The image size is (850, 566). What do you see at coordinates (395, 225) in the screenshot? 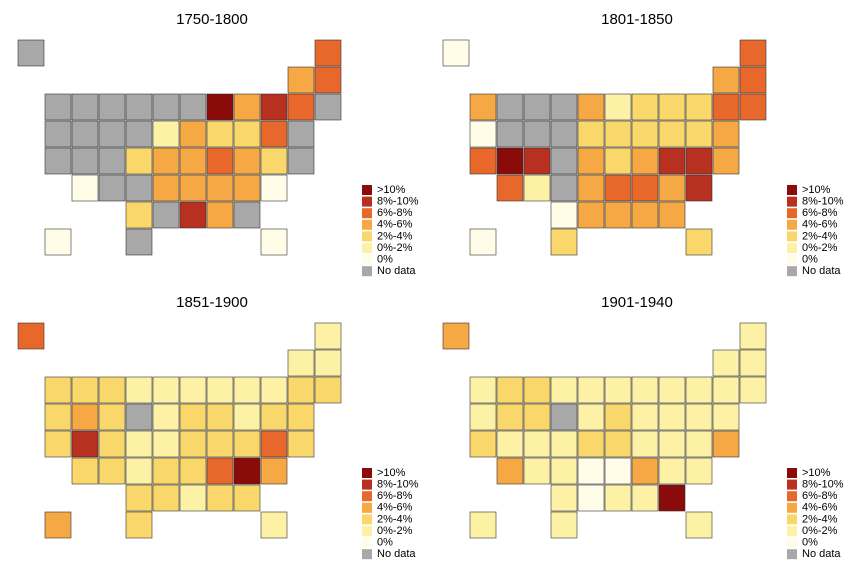
I see `legend-label: 4%-6%` at bounding box center [395, 225].